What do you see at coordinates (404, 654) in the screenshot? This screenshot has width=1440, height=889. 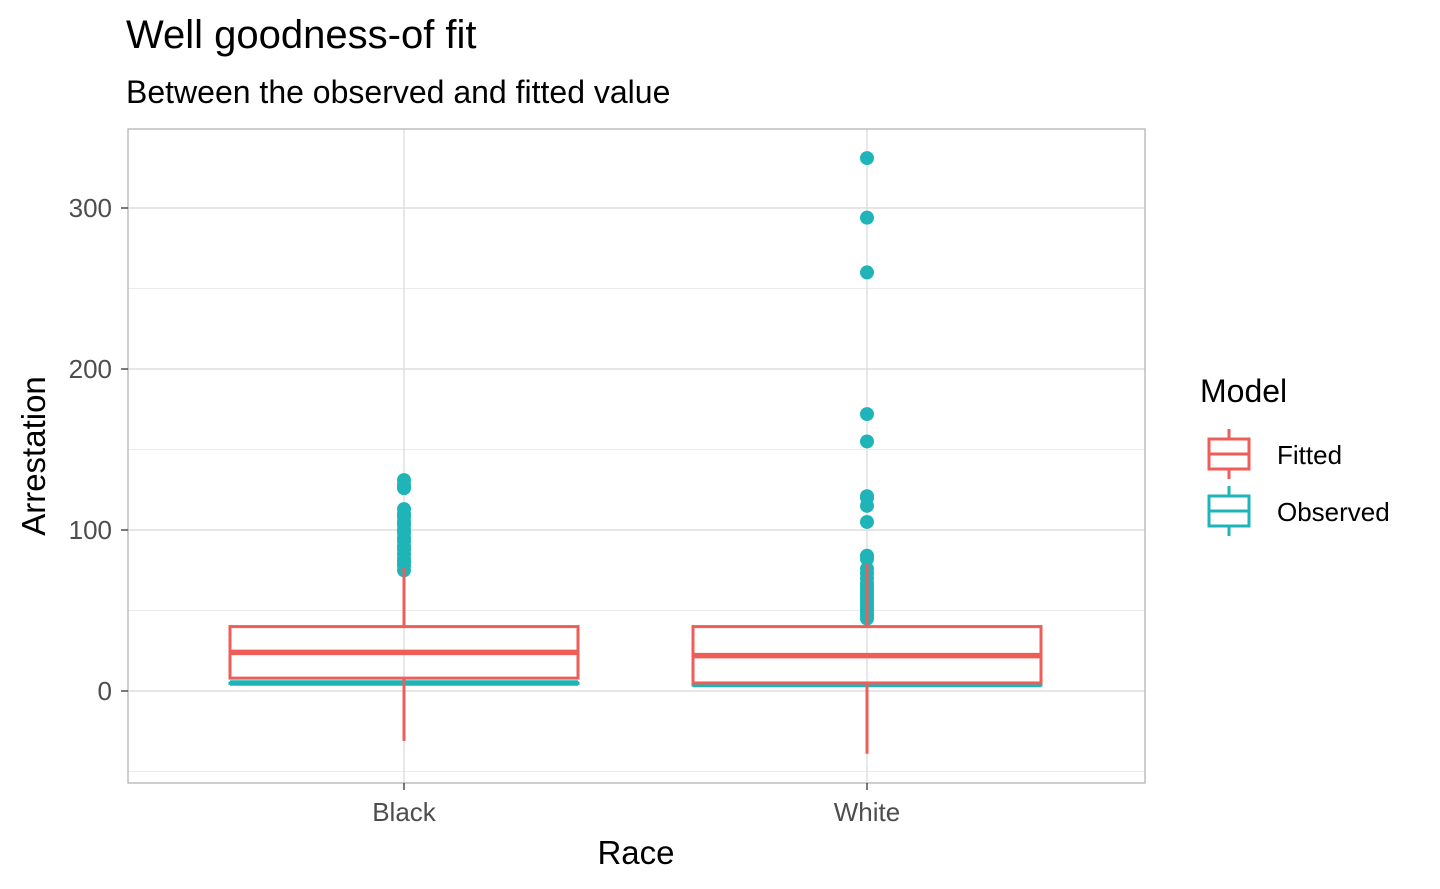 I see `fitted-box-black` at bounding box center [404, 654].